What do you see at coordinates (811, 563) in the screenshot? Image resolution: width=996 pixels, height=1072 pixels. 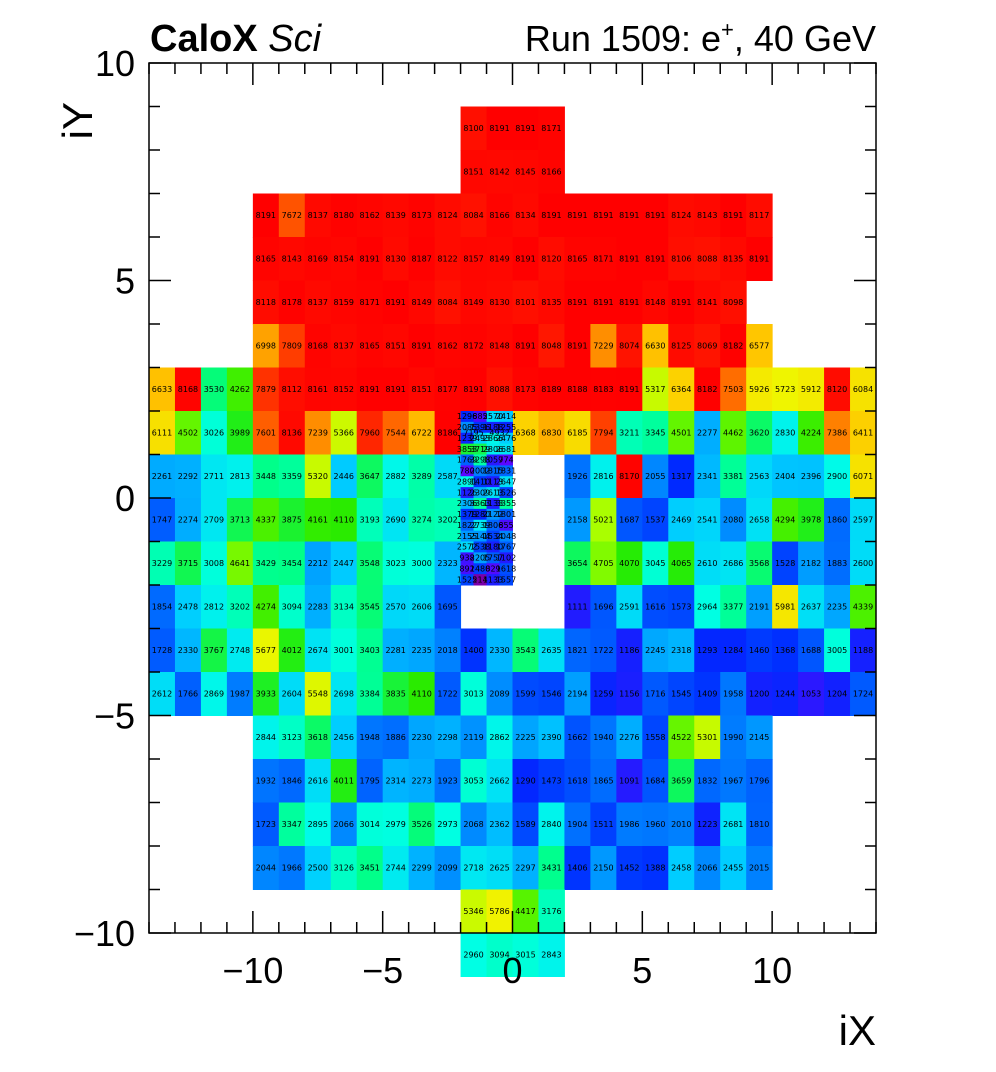 I see `cell-value-label: 2182` at bounding box center [811, 563].